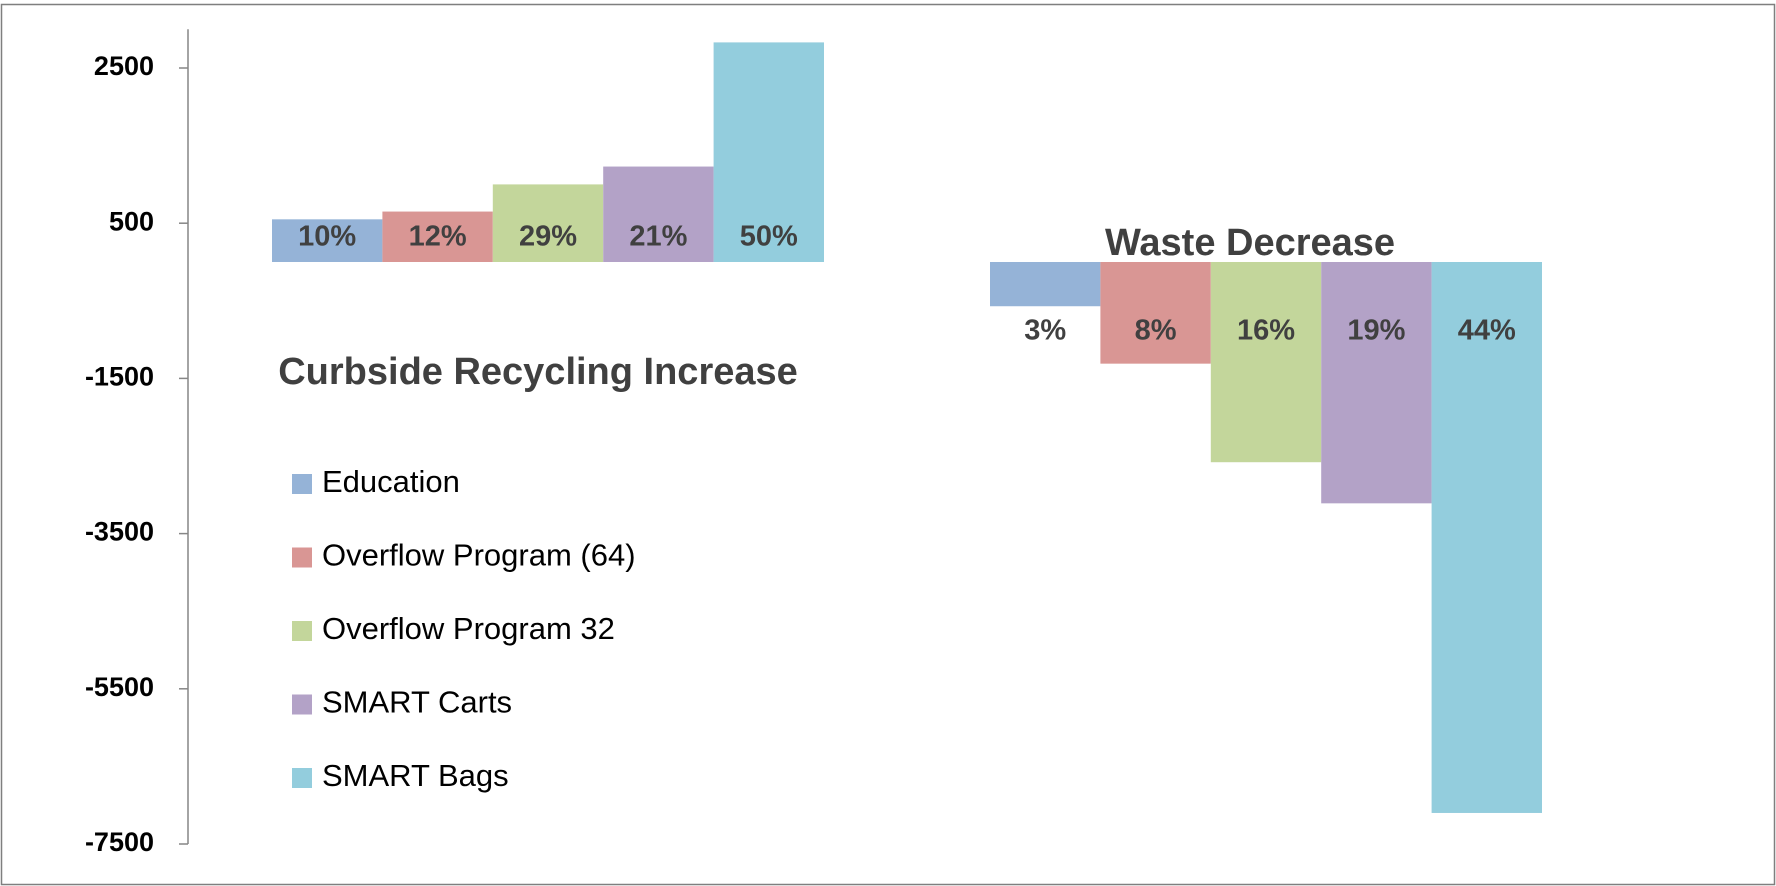 This screenshot has height=886, width=1776. What do you see at coordinates (1266, 331) in the screenshot?
I see `data-label: 16%` at bounding box center [1266, 331].